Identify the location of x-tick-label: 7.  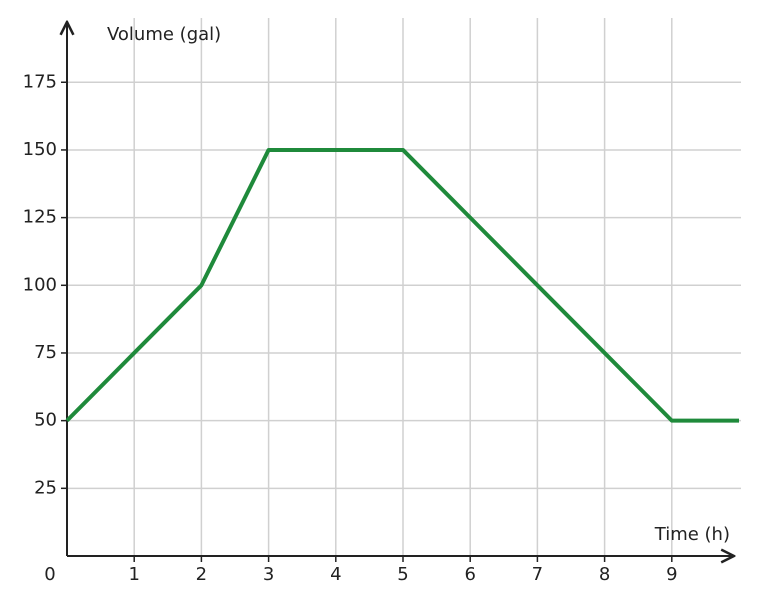
(537, 574).